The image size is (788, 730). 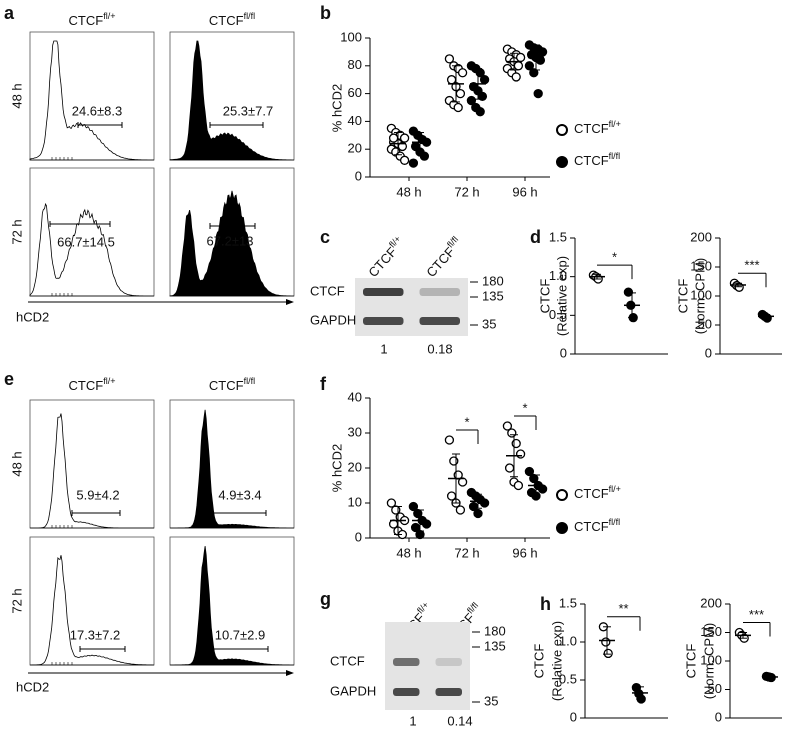 I want to click on gate-label: 24.6±8.3, so click(x=97, y=110).